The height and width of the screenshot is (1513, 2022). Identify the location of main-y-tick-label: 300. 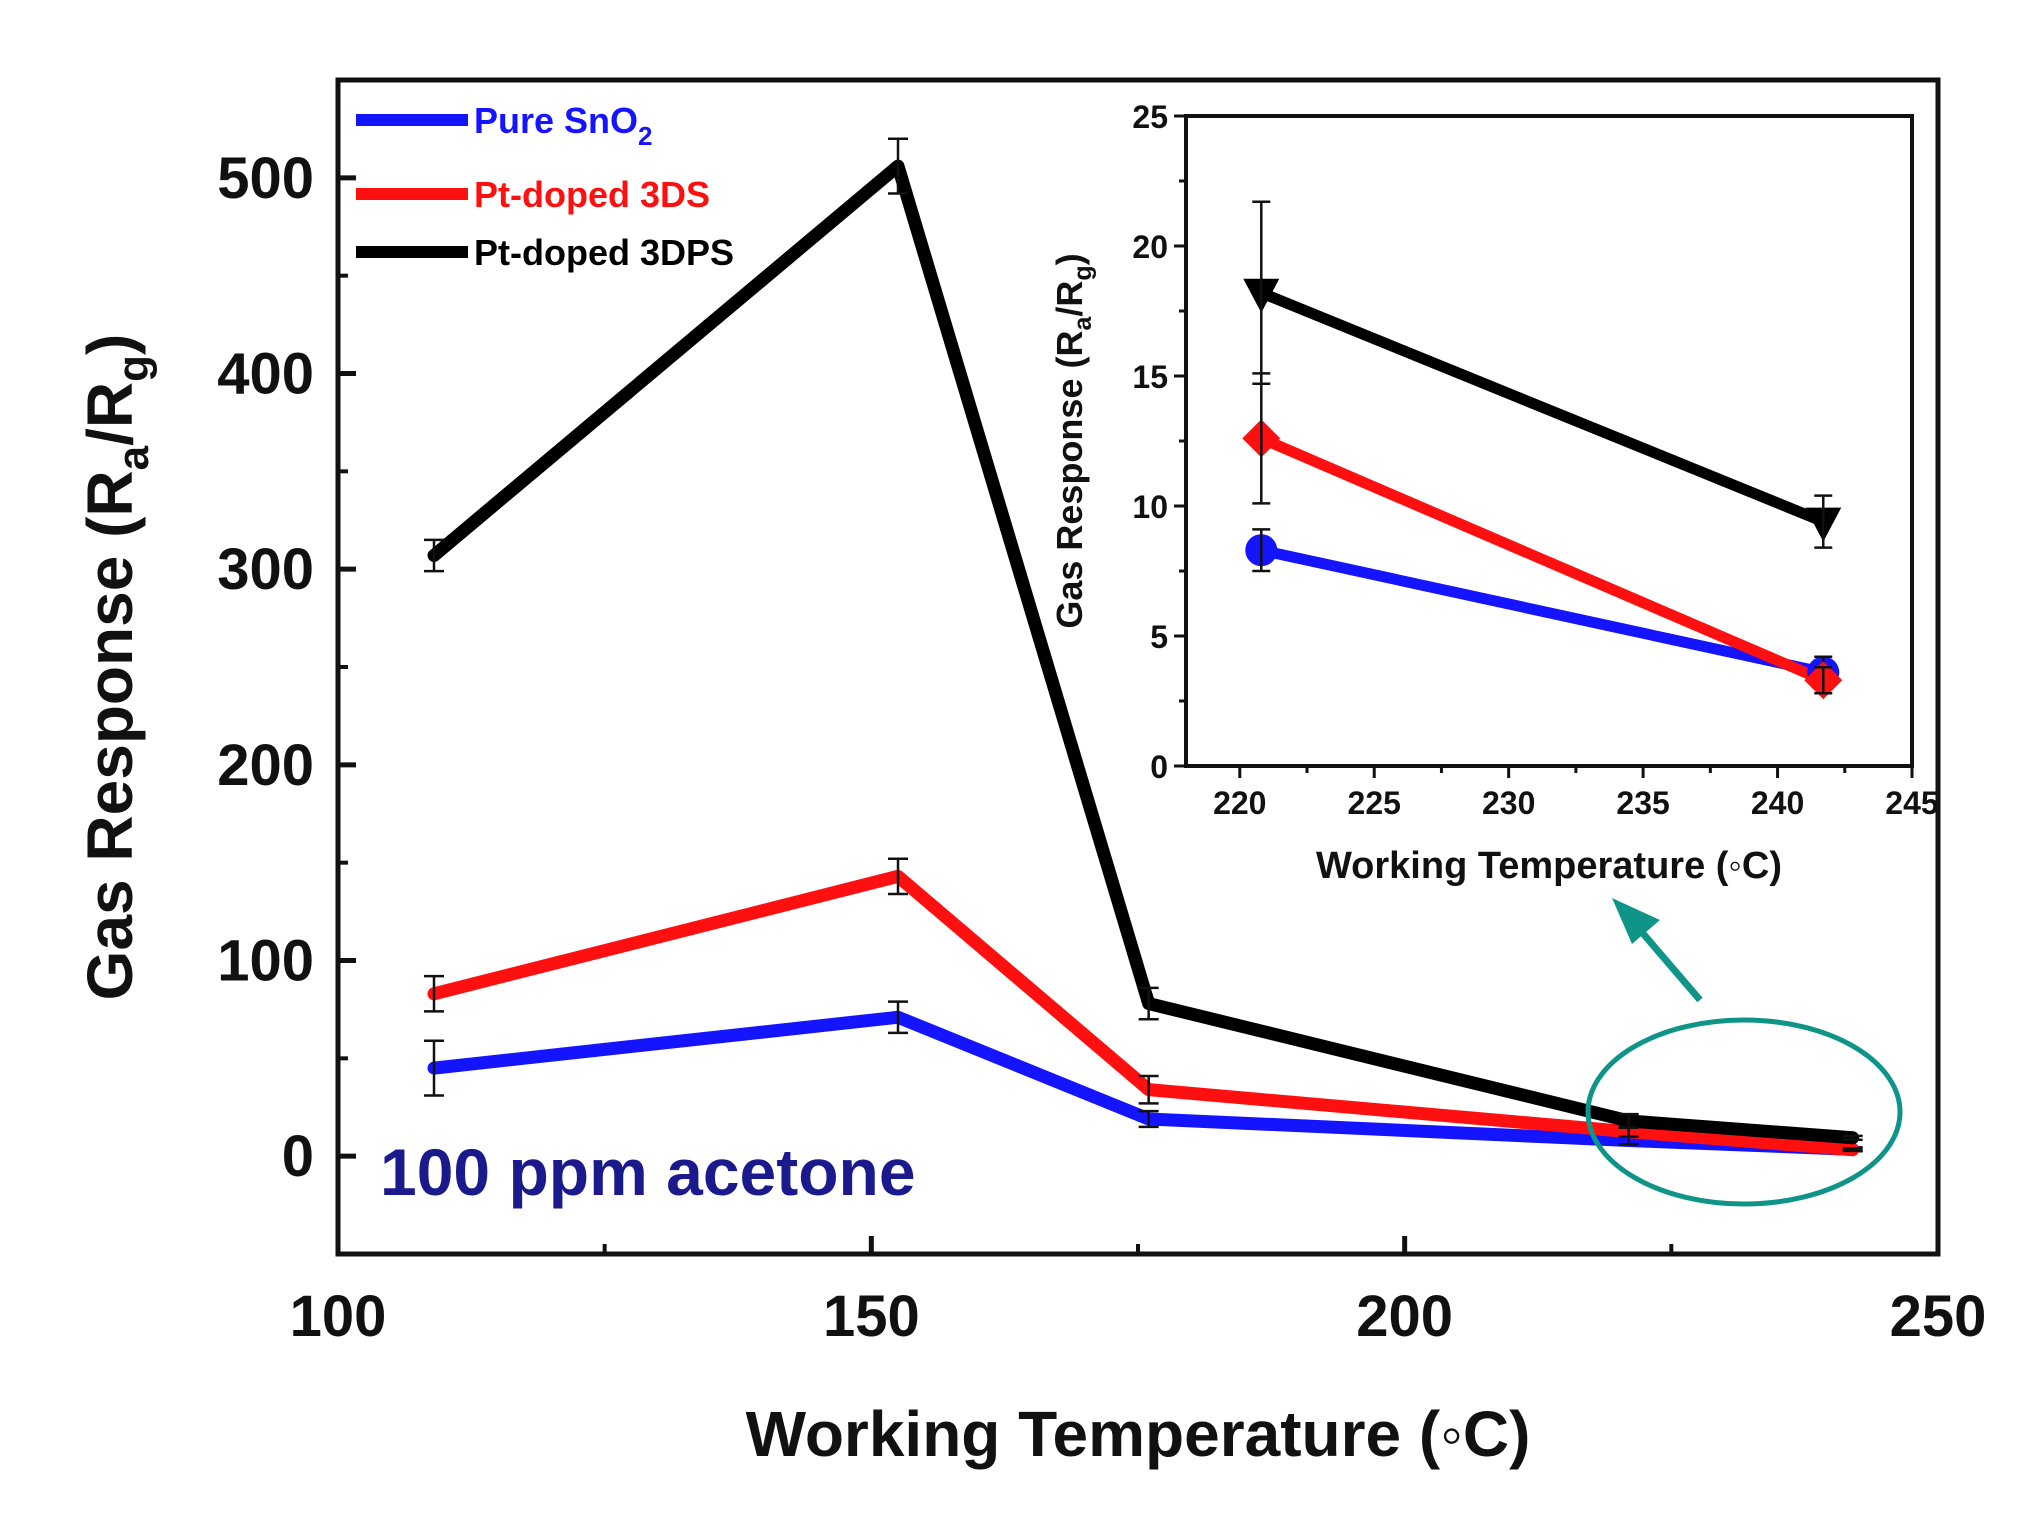
(265, 569).